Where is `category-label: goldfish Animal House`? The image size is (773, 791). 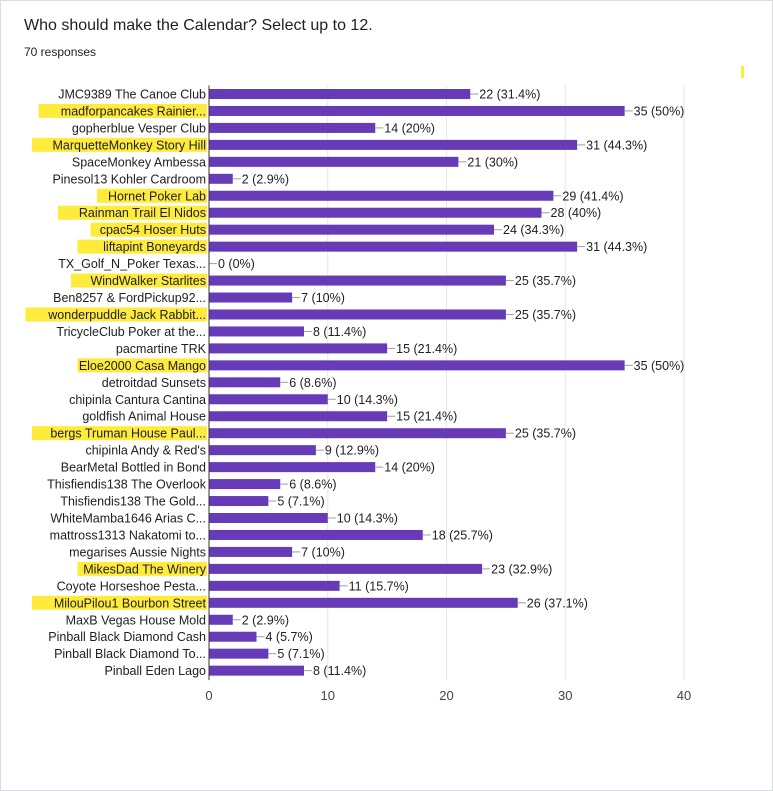
category-label: goldfish Animal House is located at coordinates (144, 417).